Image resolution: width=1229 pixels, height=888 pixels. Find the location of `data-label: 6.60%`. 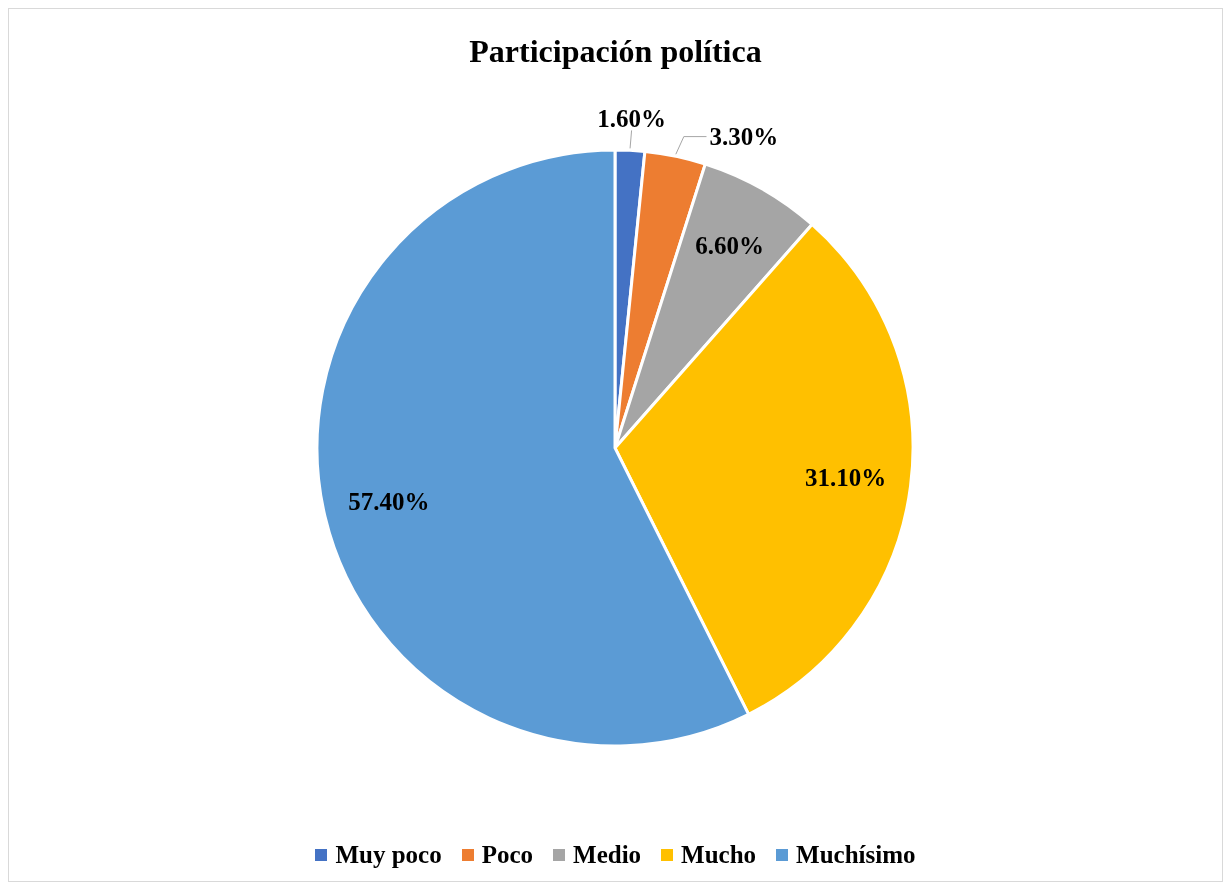

data-label: 6.60% is located at coordinates (729, 246).